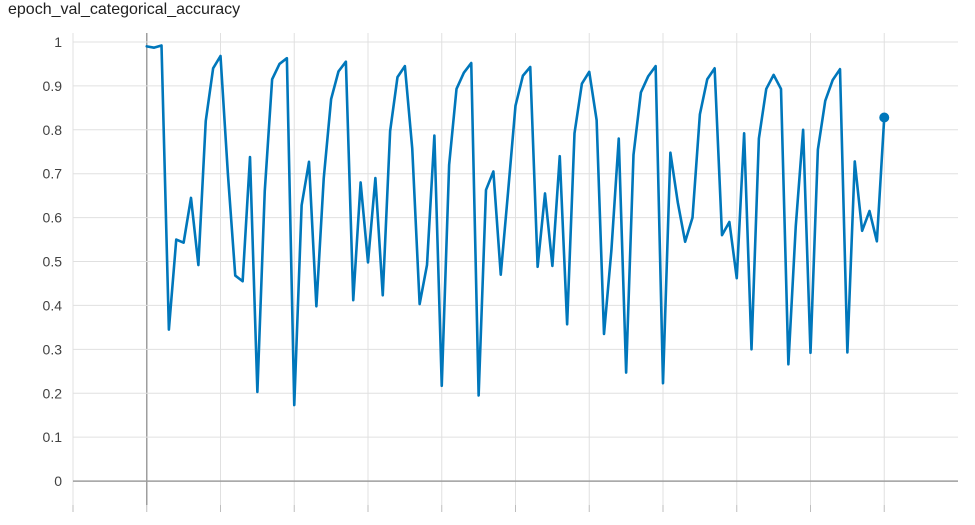 This screenshot has width=975, height=525. I want to click on y-tick-label: 0.1, so click(53, 437).